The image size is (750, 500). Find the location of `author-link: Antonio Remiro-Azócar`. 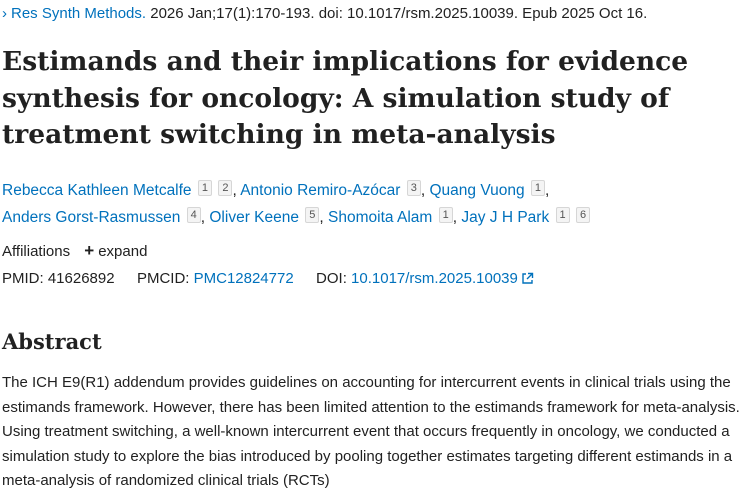

author-link: Antonio Remiro-Azócar is located at coordinates (320, 190).